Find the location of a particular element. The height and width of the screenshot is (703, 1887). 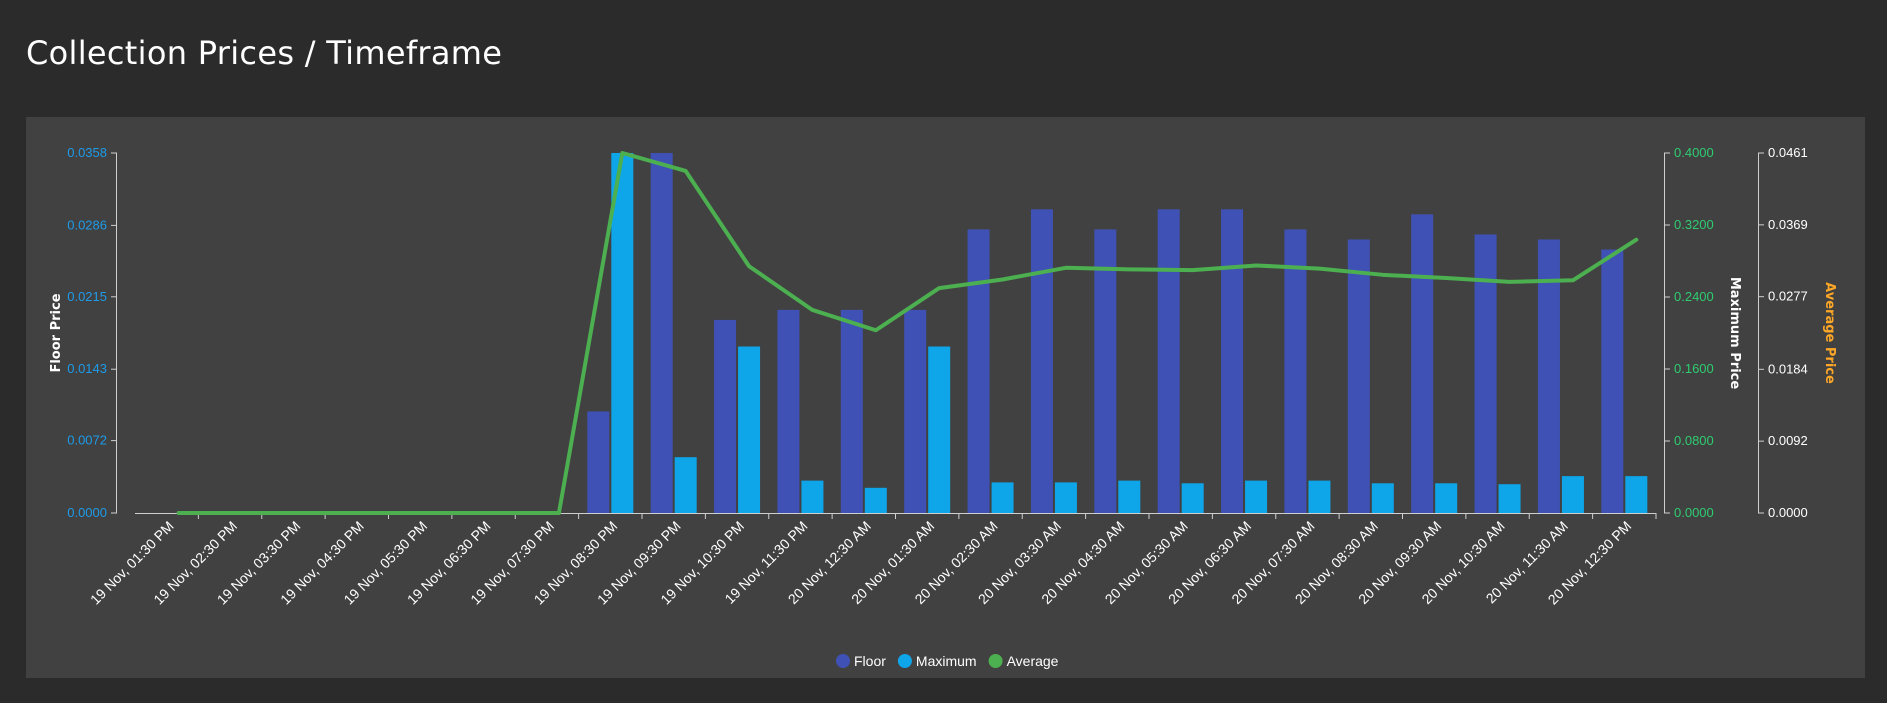

average-tick-label: 0.0000 is located at coordinates (1788, 512).